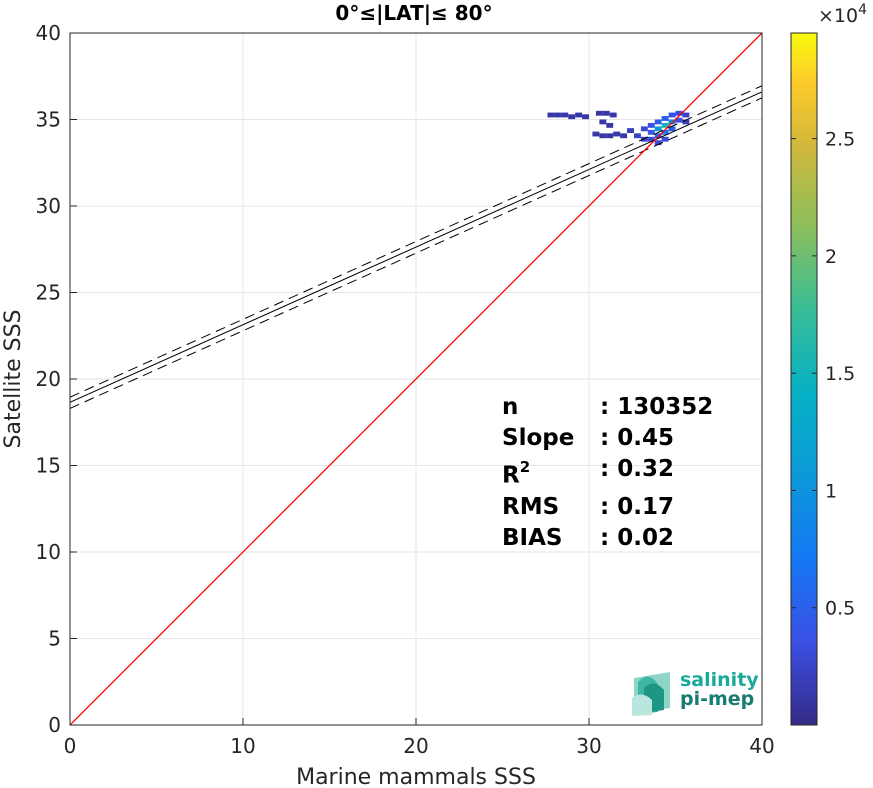 The width and height of the screenshot is (873, 788). I want to click on stat-rms: RMS : 0.17, so click(607, 507).